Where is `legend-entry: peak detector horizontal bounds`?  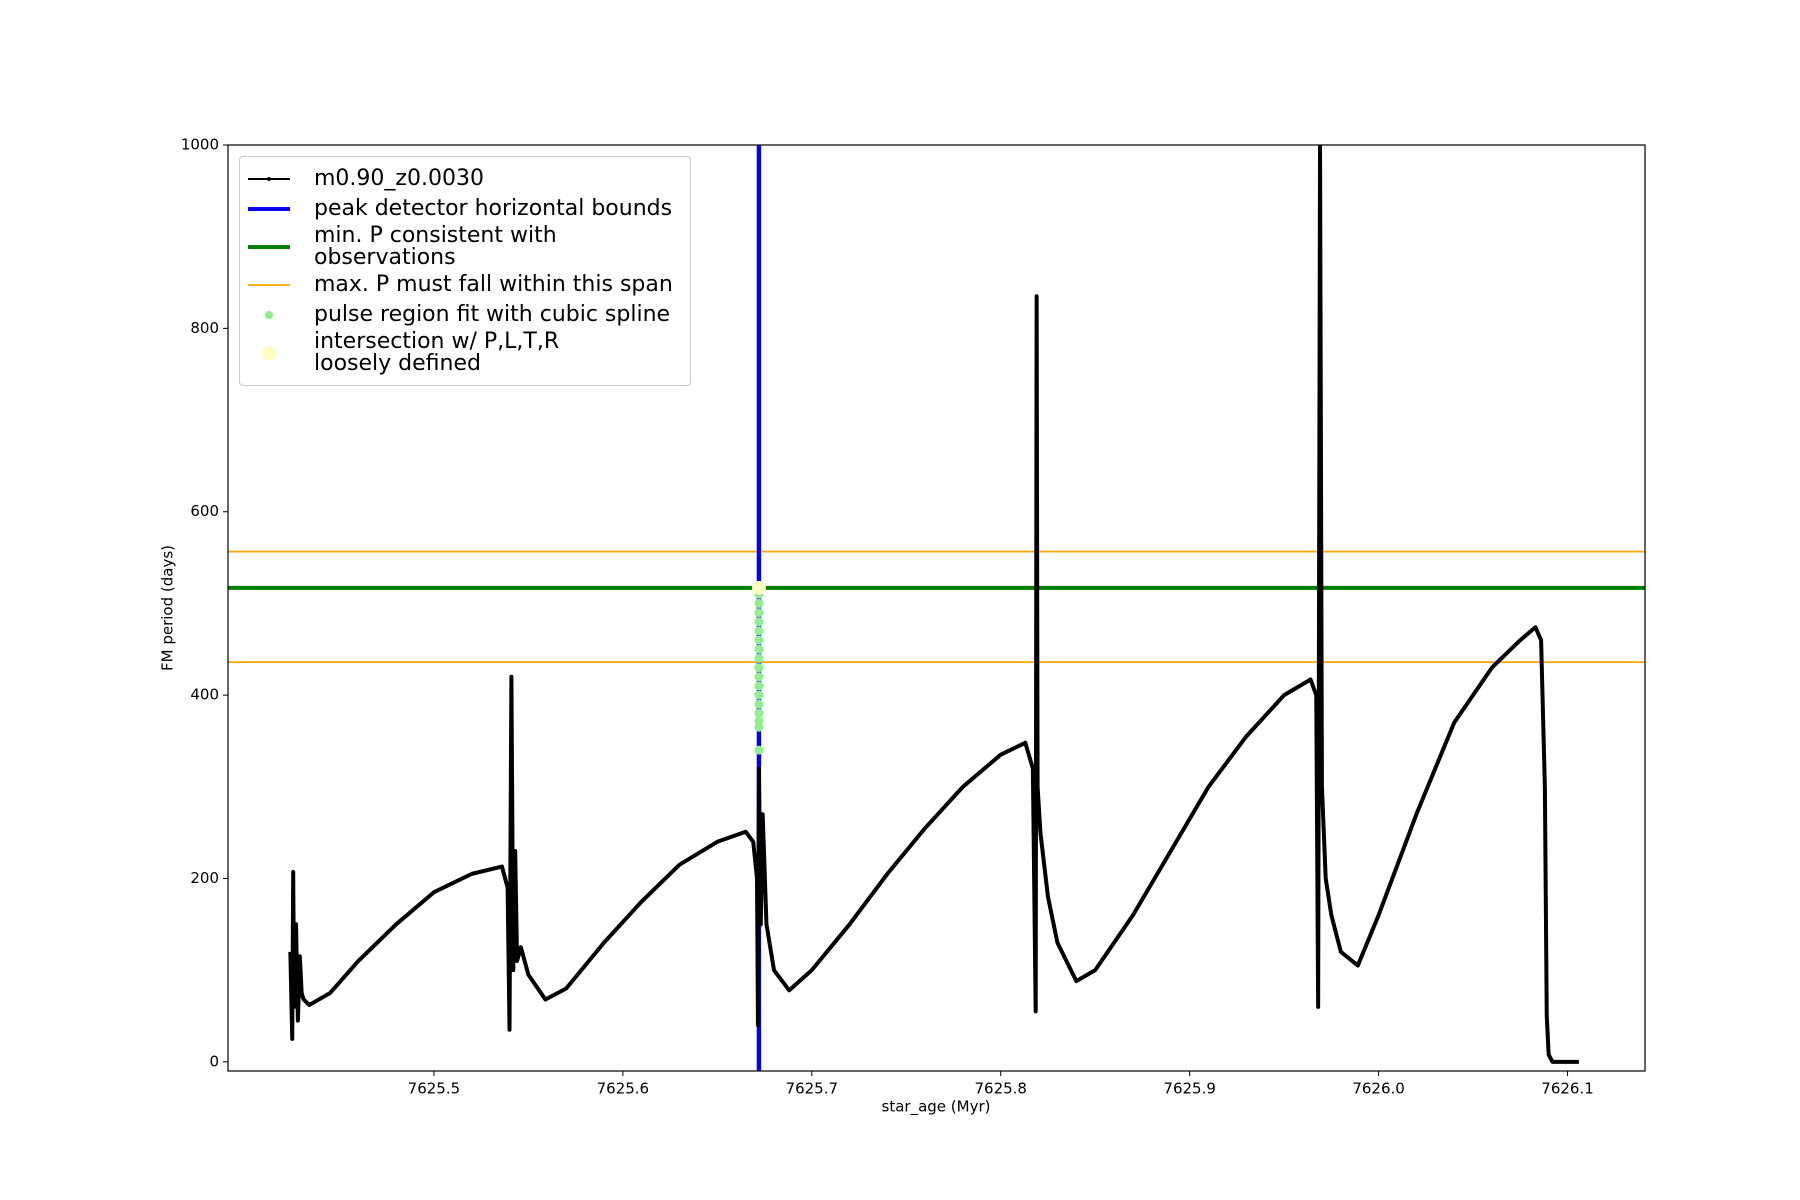 legend-entry: peak detector horizontal bounds is located at coordinates (465, 209).